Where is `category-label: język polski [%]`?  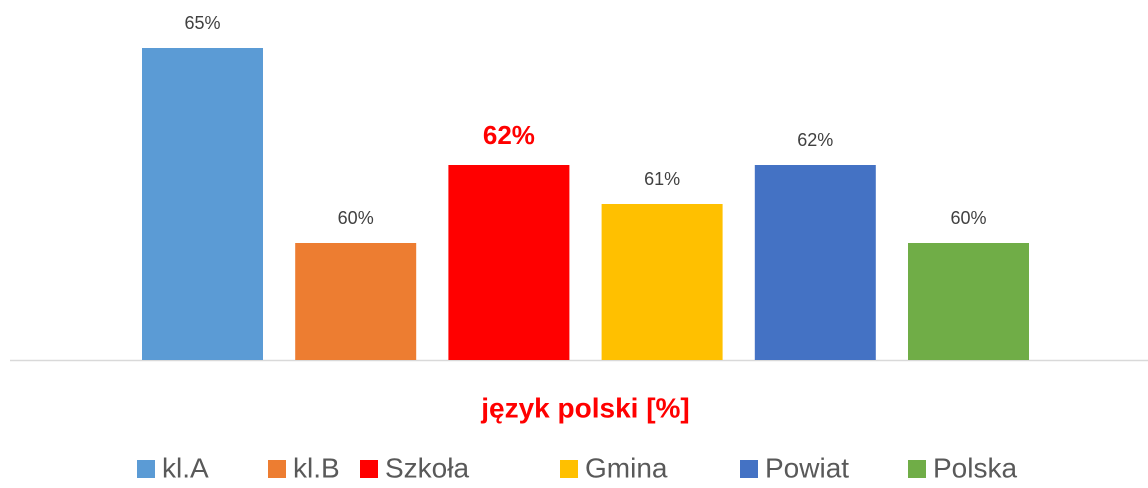
category-label: język polski [%] is located at coordinates (585, 407).